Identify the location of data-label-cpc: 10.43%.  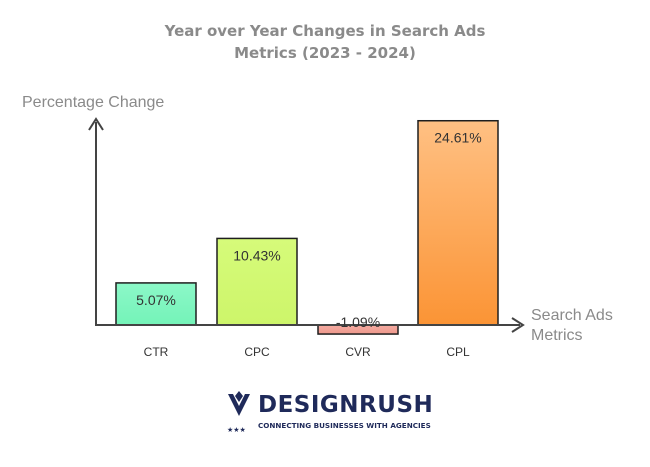
(256, 255).